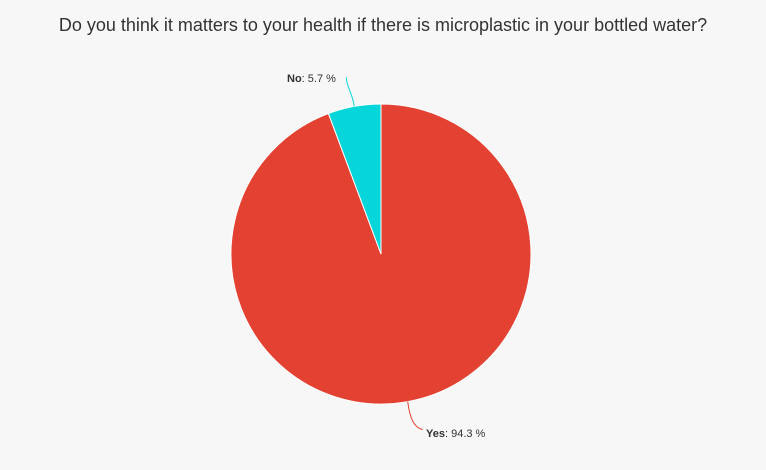 Image resolution: width=766 pixels, height=470 pixels. I want to click on label-no-name: No, so click(294, 79).